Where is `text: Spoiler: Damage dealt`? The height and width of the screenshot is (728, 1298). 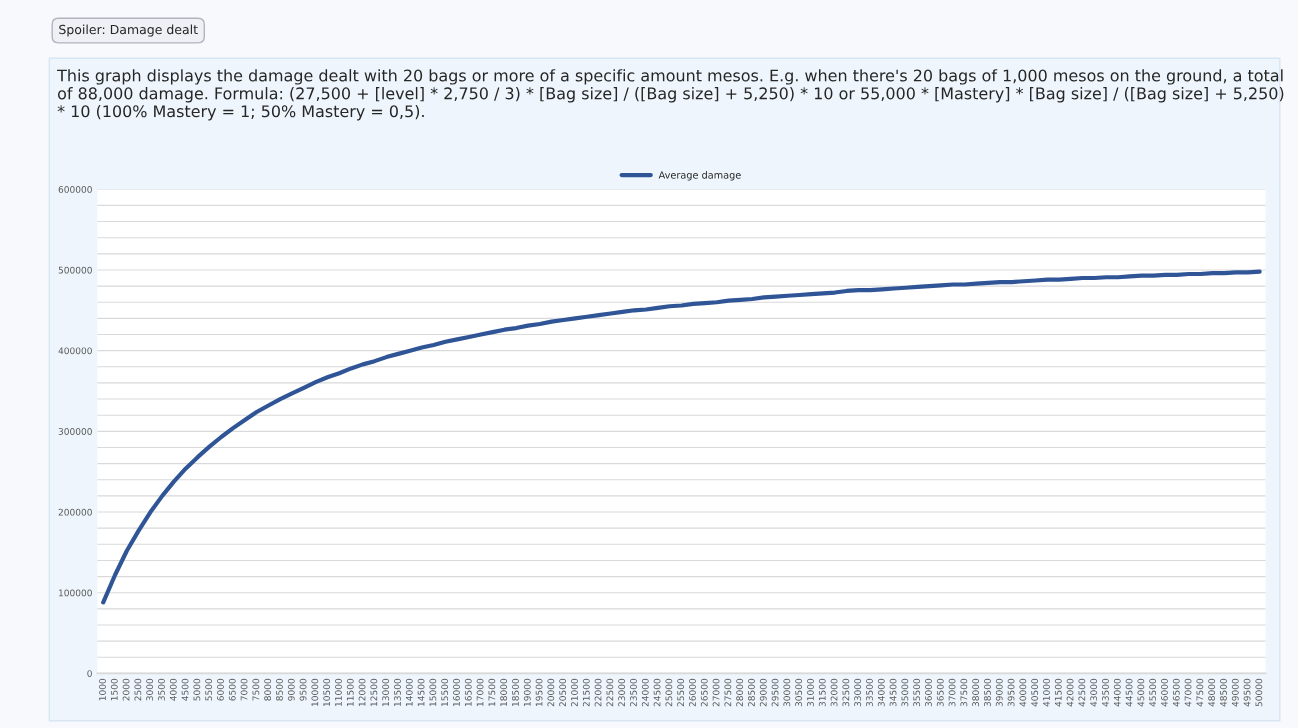
text: Spoiler: Damage dealt is located at coordinates (128, 30).